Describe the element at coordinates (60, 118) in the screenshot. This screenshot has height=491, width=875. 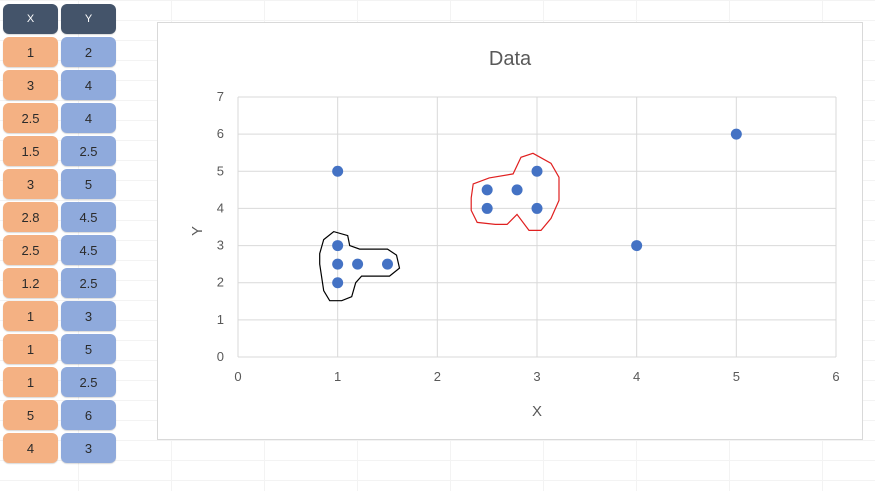
I see `table-row: 2.5 4` at that location.